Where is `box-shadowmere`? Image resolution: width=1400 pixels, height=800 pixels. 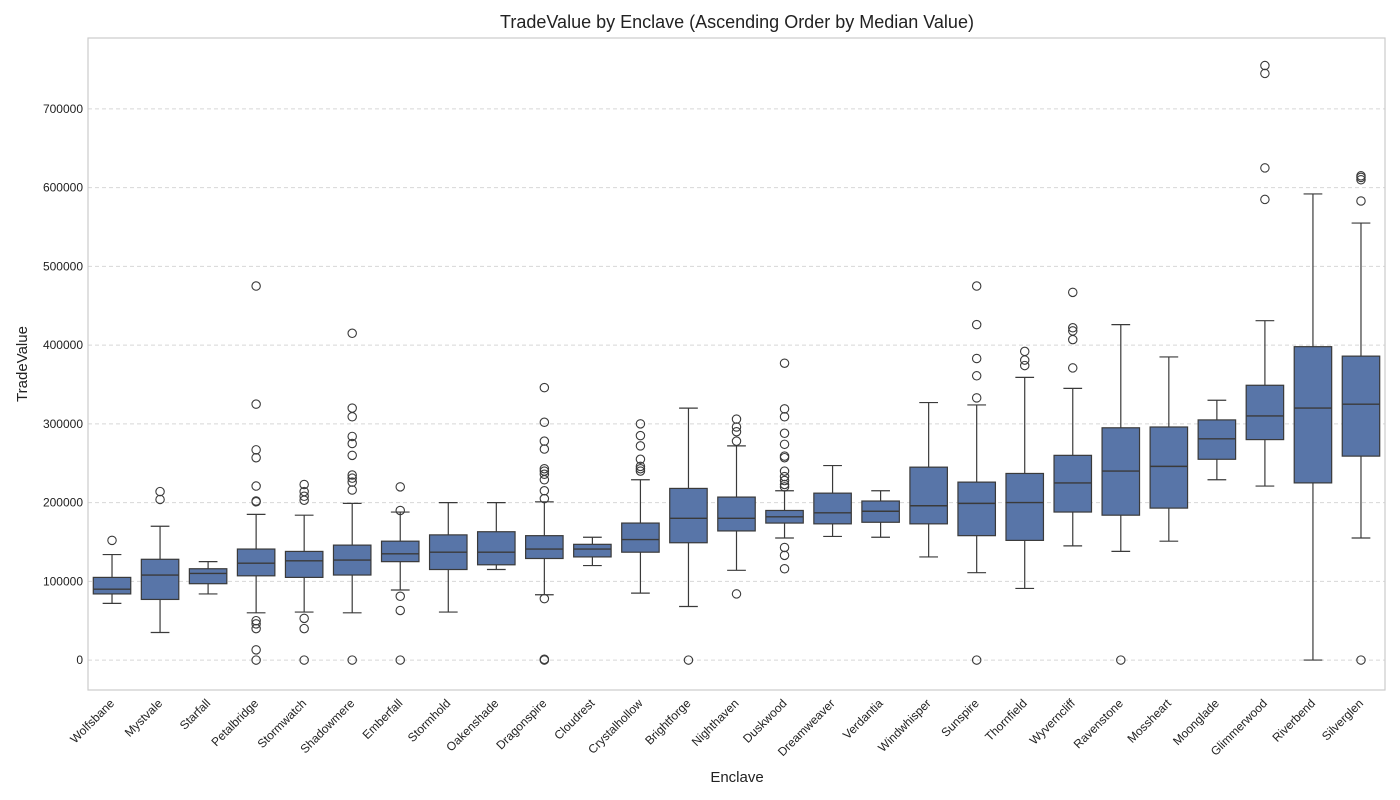 box-shadowmere is located at coordinates (352, 496).